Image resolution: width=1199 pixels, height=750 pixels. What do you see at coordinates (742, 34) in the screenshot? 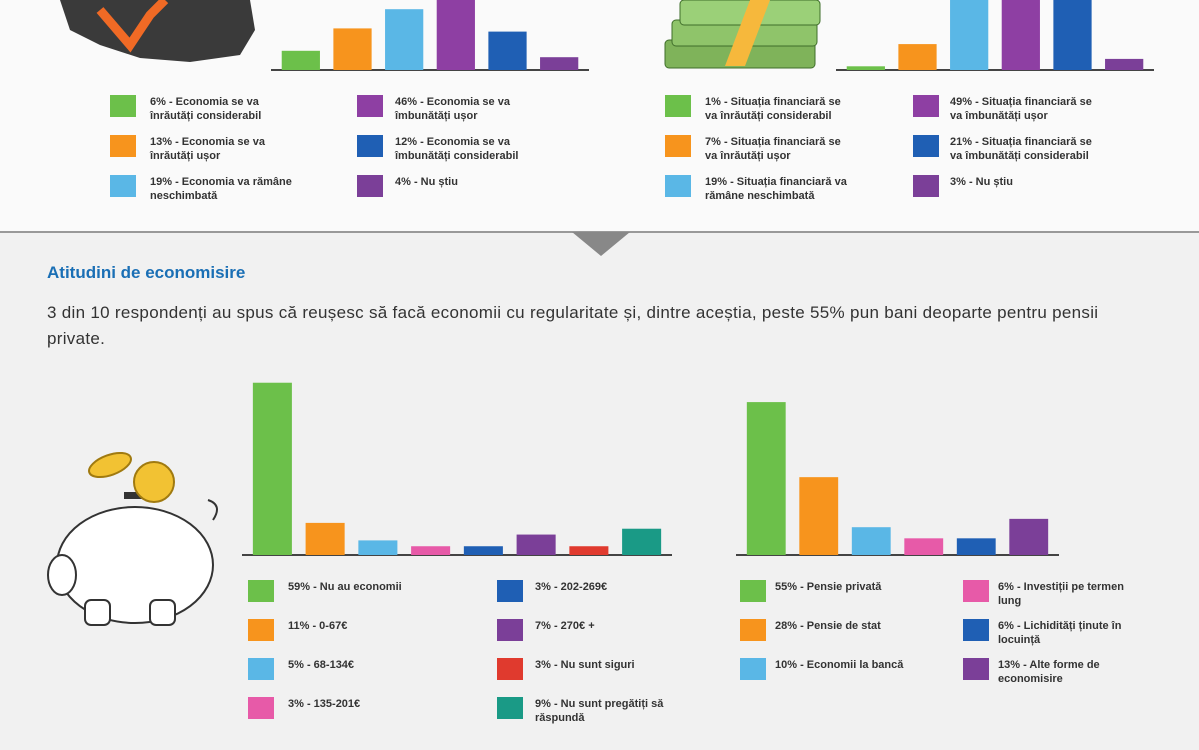
I see `money-icon` at bounding box center [742, 34].